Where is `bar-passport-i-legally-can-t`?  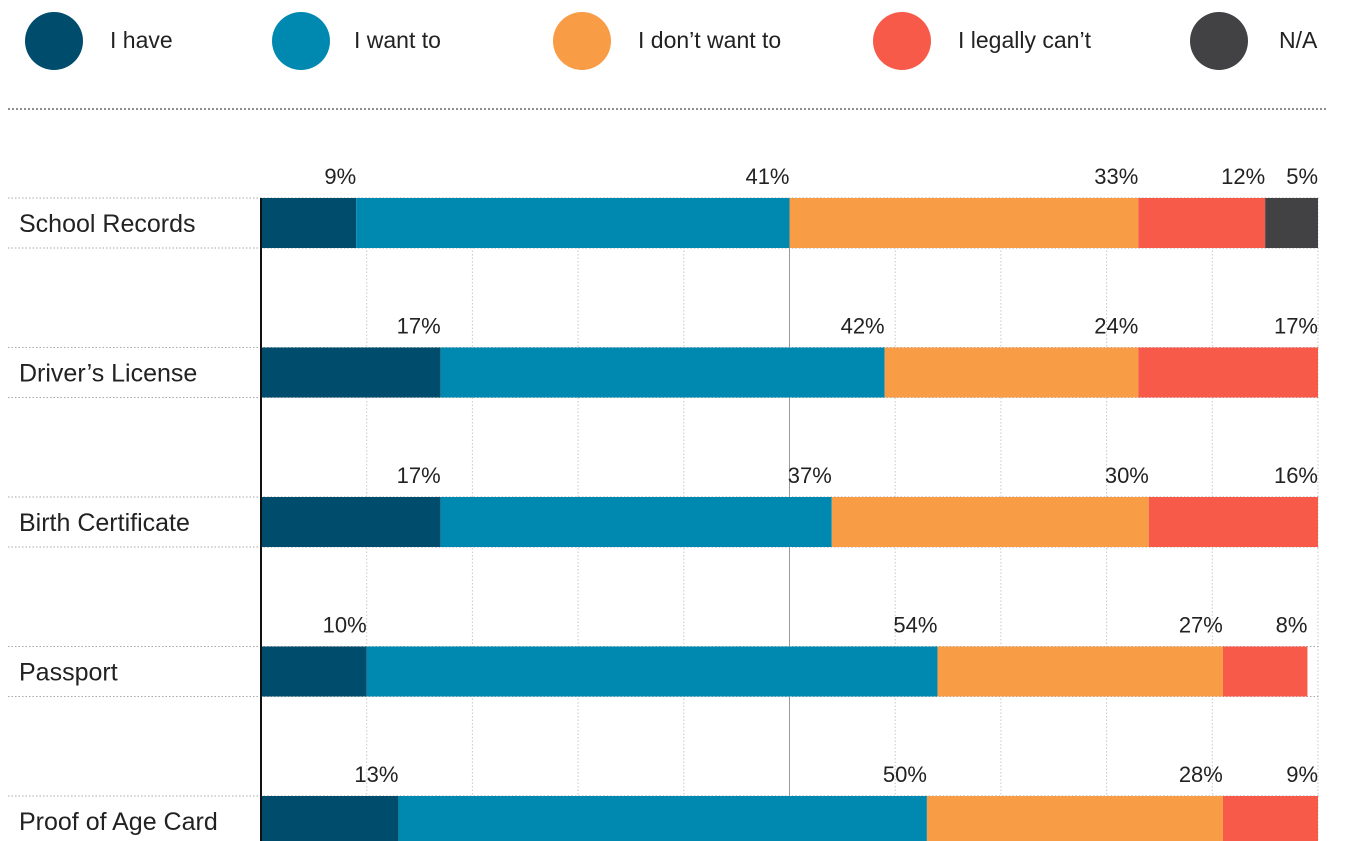
bar-passport-i-legally-can-t is located at coordinates (1265, 671).